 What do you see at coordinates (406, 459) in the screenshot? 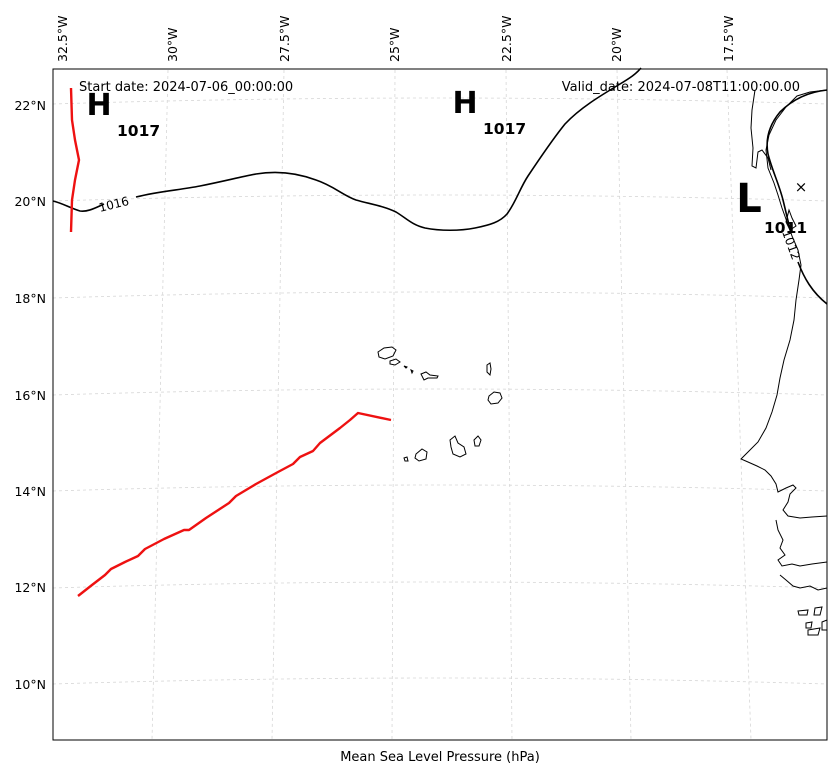
I see `island-brava` at bounding box center [406, 459].